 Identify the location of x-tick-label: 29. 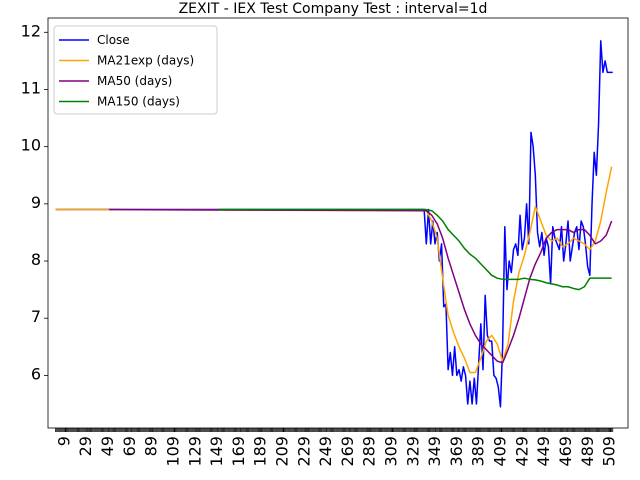
(85, 446).